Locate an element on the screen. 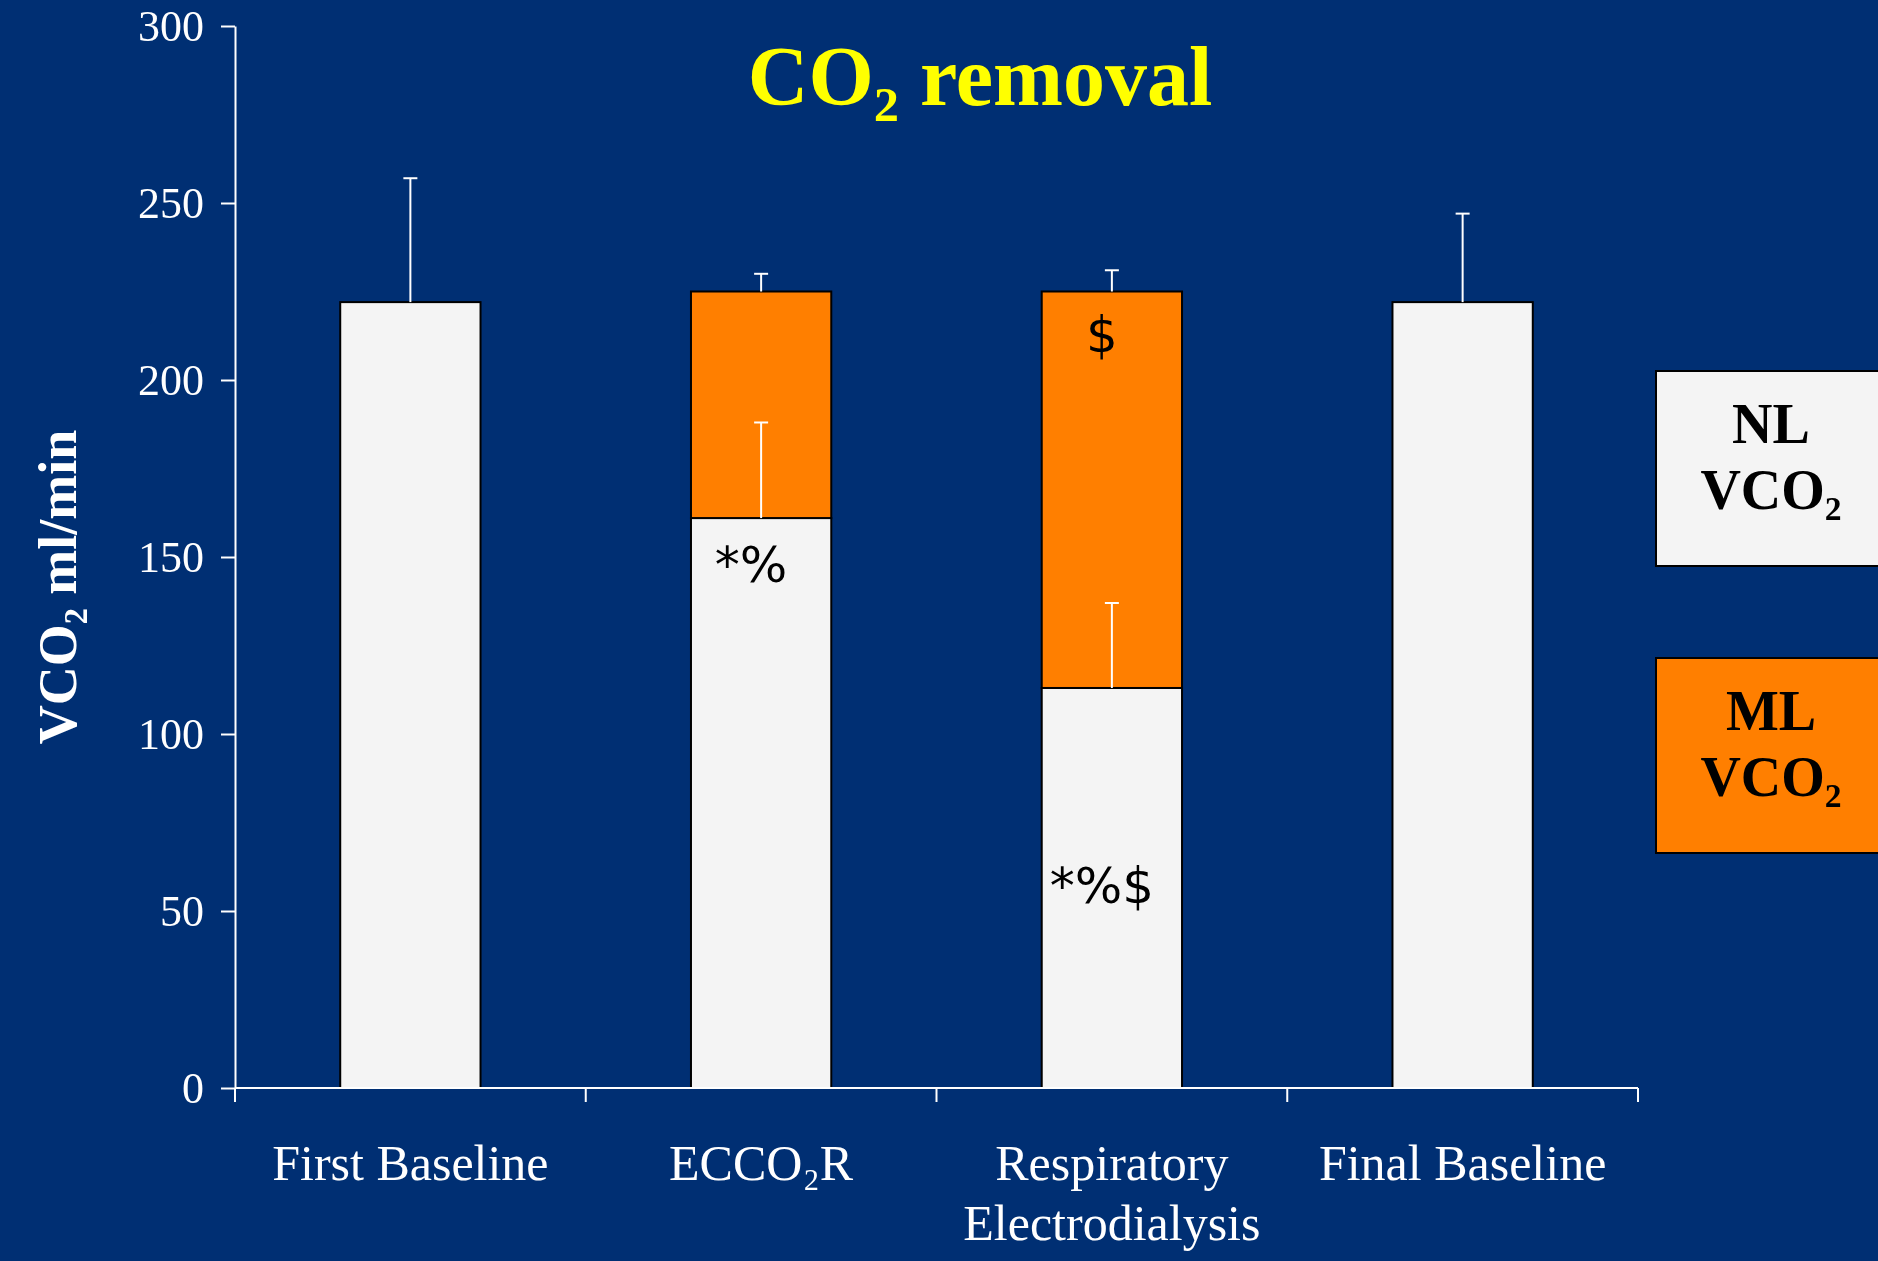  text: NL VCO₂ is located at coordinates (1771, 457).